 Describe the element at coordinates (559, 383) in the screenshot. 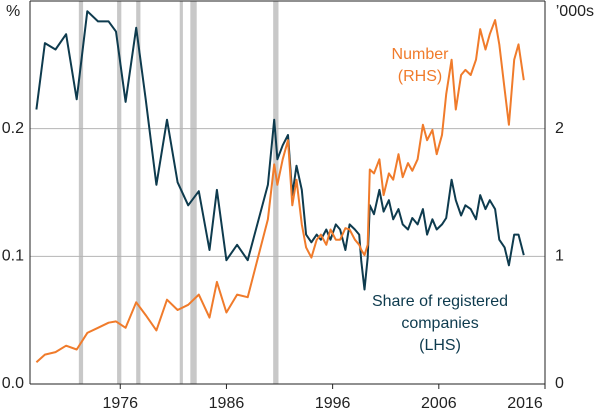

I see `y2-tick-label: 0` at that location.